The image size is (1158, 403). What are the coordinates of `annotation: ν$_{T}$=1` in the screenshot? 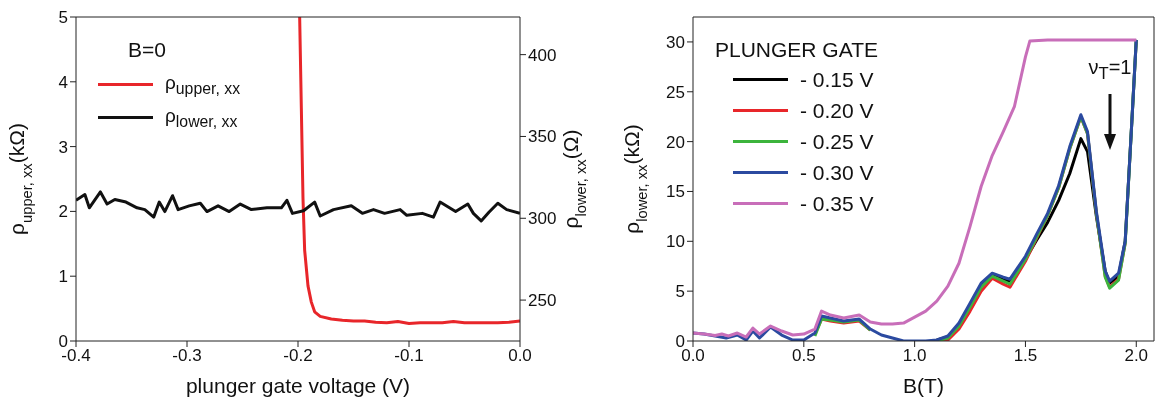 It's located at (1110, 70).